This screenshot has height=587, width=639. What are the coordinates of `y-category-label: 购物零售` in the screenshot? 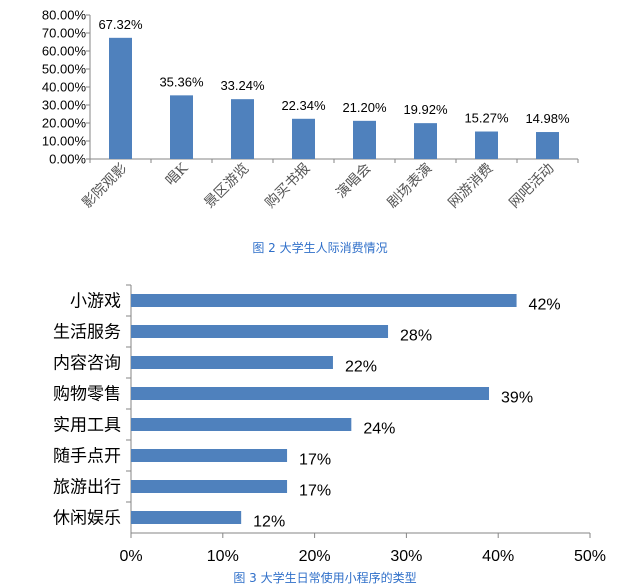 It's located at (87, 395).